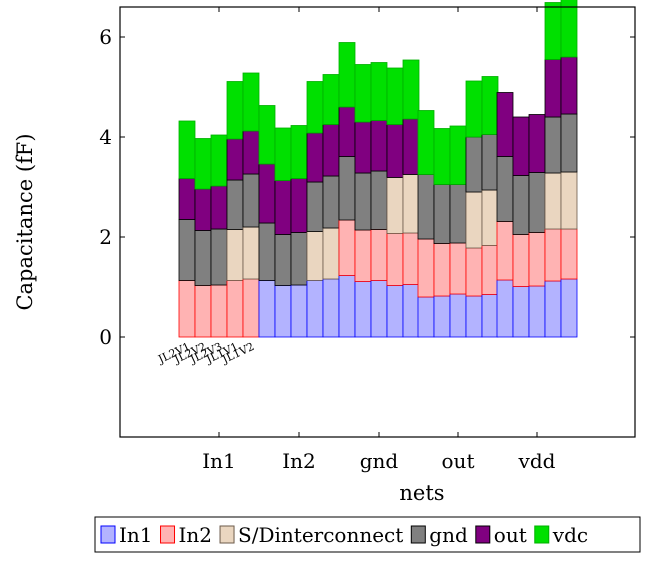  What do you see at coordinates (320, 535) in the screenshot?
I see `legend-label: S/Dinterconnect` at bounding box center [320, 535].